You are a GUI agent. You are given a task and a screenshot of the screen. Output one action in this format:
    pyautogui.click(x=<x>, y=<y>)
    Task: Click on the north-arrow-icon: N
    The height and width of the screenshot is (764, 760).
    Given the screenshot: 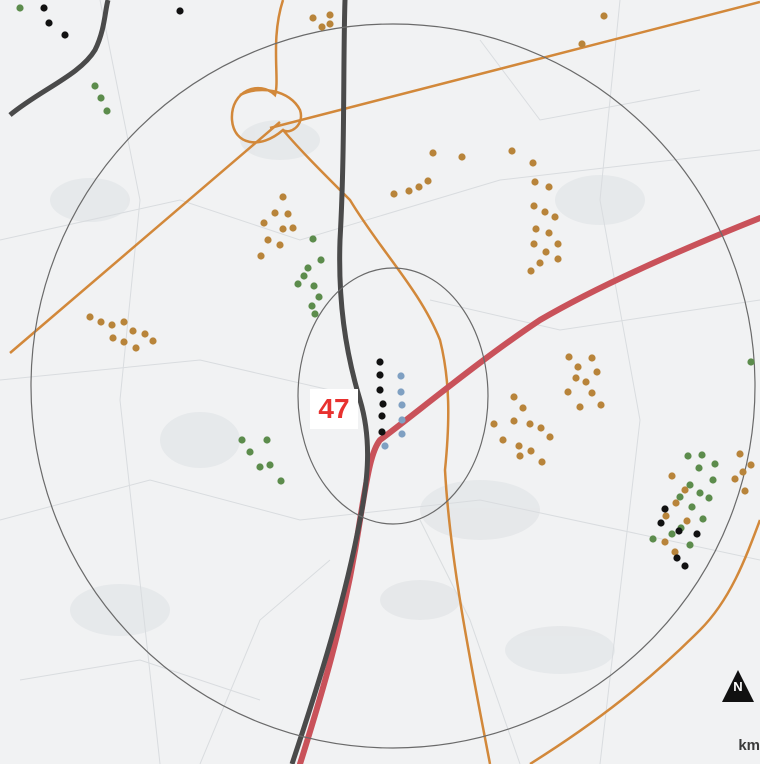 What is the action you would take?
    pyautogui.click(x=738, y=686)
    